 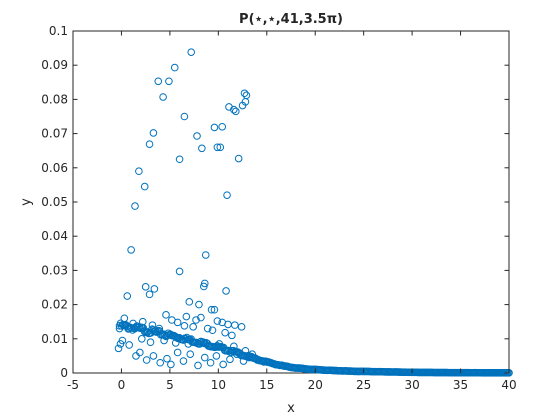 I want to click on x-tick-label: 40, so click(x=508, y=385).